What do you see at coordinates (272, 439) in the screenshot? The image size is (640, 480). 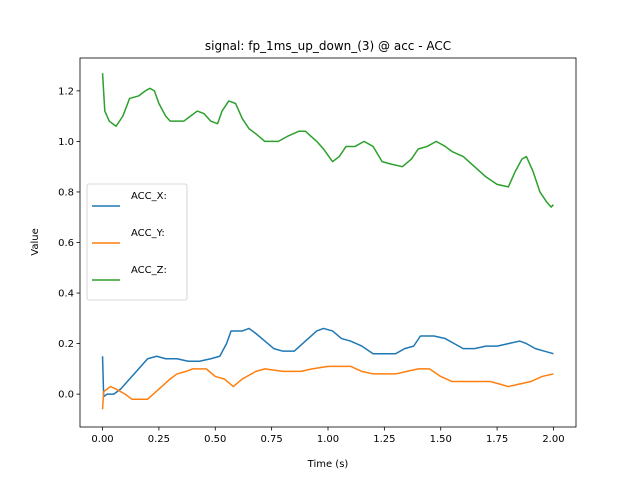 I see `x-tick-label: 0.75` at bounding box center [272, 439].